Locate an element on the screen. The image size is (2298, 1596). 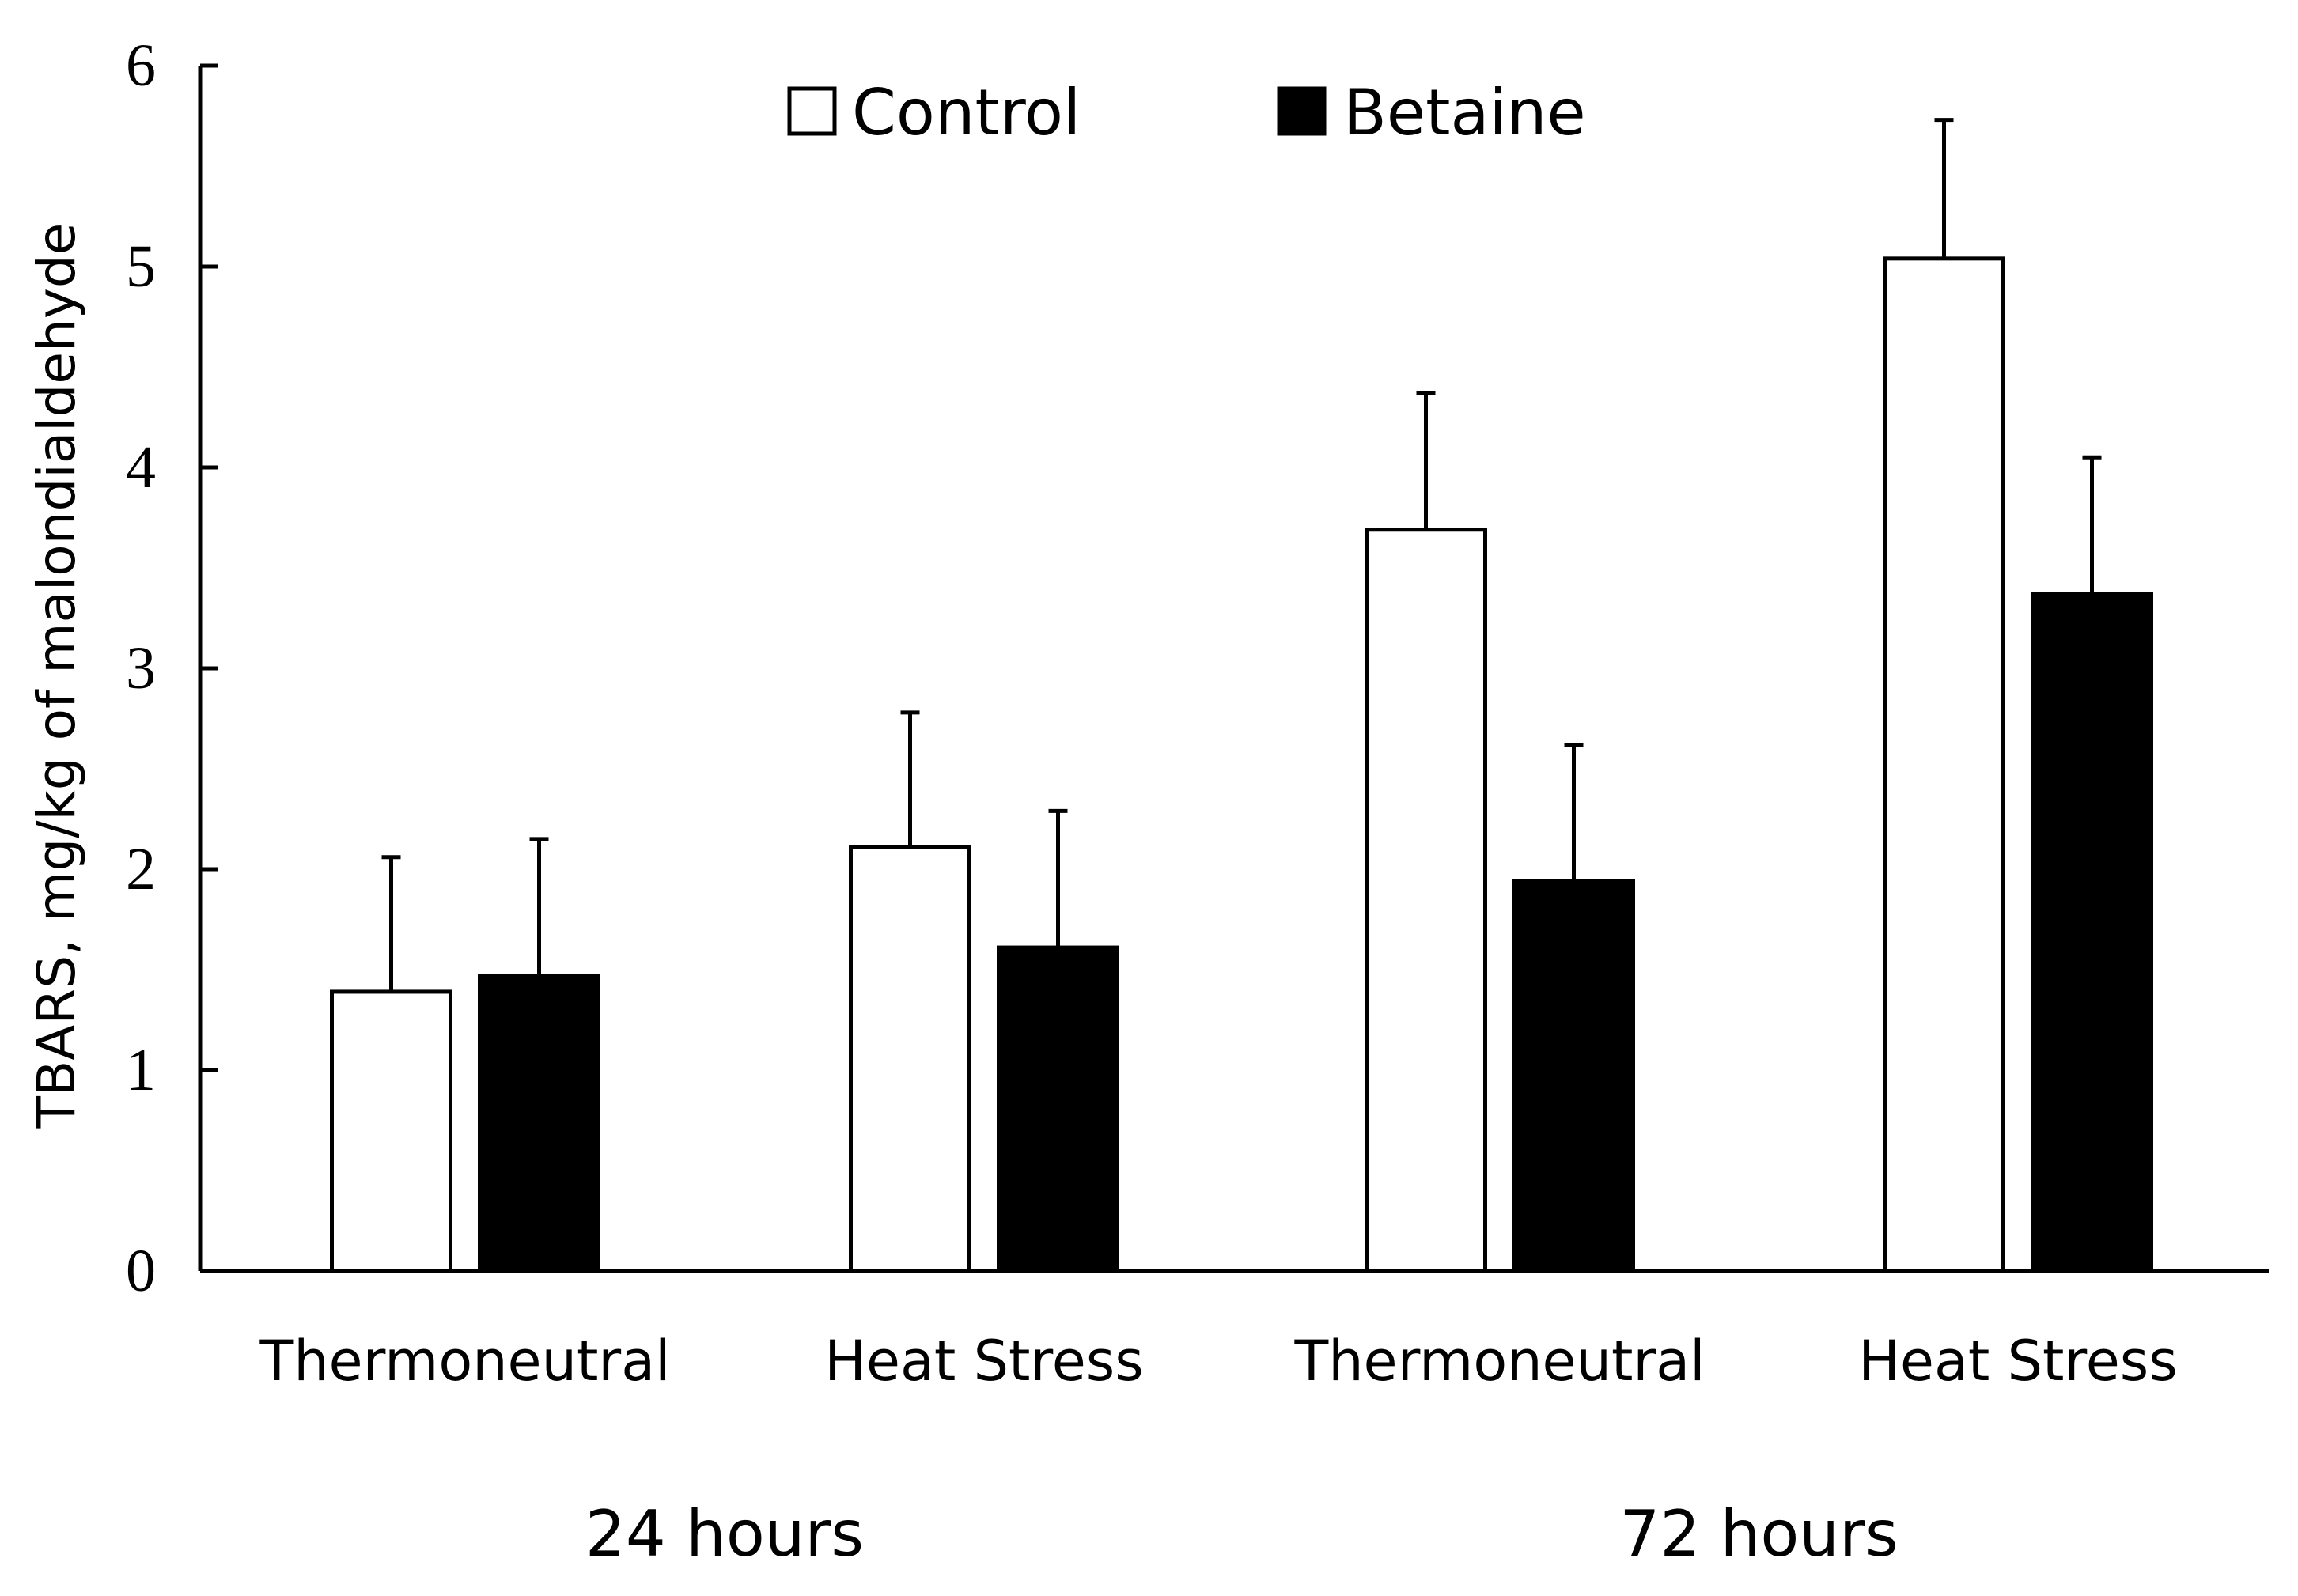
y-axis-title: TBARS, mg/kg of malondialdehyde is located at coordinates (56, 676).